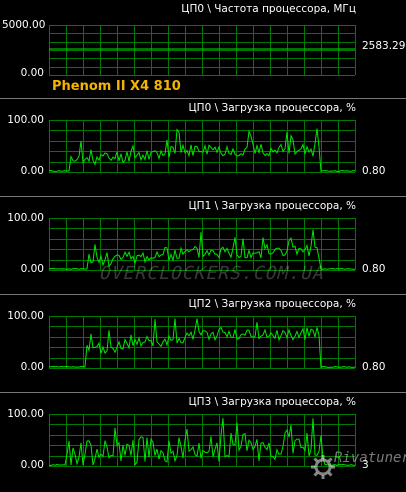 The width and height of the screenshot is (406, 492). What do you see at coordinates (358, 468) in the screenshot?
I see `rivatuner-watermark: Rivatuner` at bounding box center [358, 468].